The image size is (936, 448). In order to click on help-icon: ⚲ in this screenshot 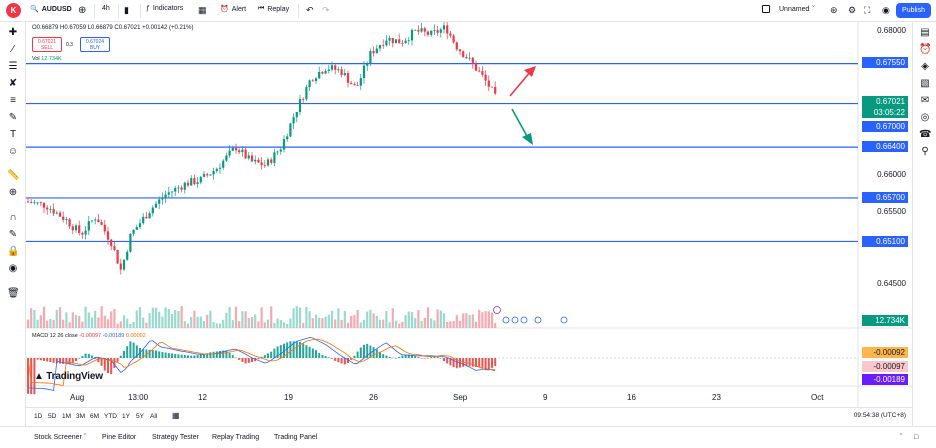, I will do `click(925, 151)`.